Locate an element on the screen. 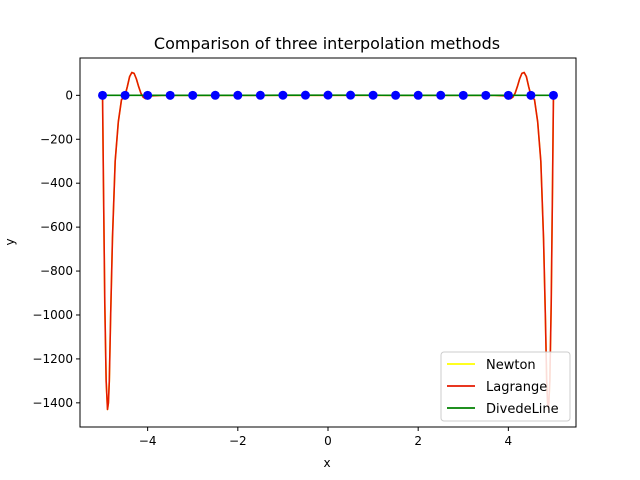 Image resolution: width=640 pixels, height=480 pixels. legend: Newton Lagrange DivedeLine is located at coordinates (505, 386).